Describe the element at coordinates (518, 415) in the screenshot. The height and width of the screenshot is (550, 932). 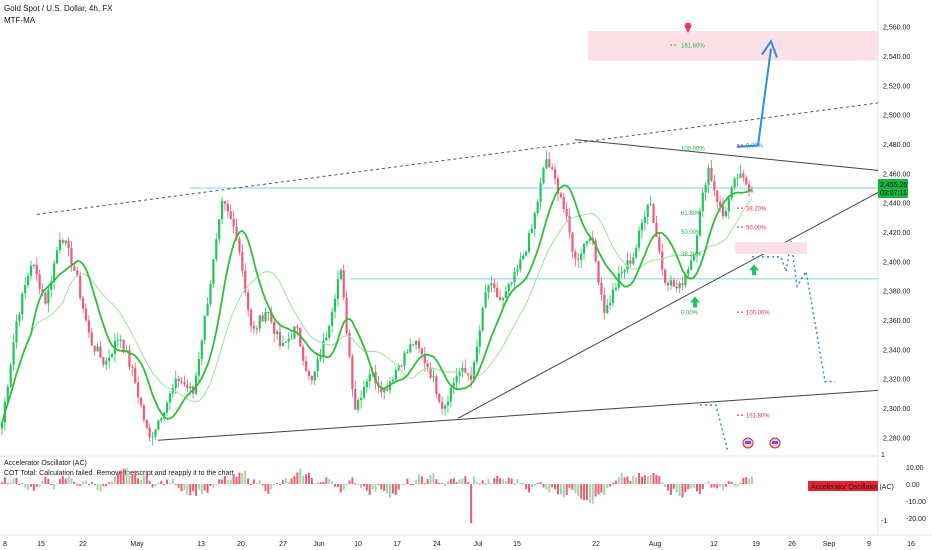
I see `base-support-line` at that location.